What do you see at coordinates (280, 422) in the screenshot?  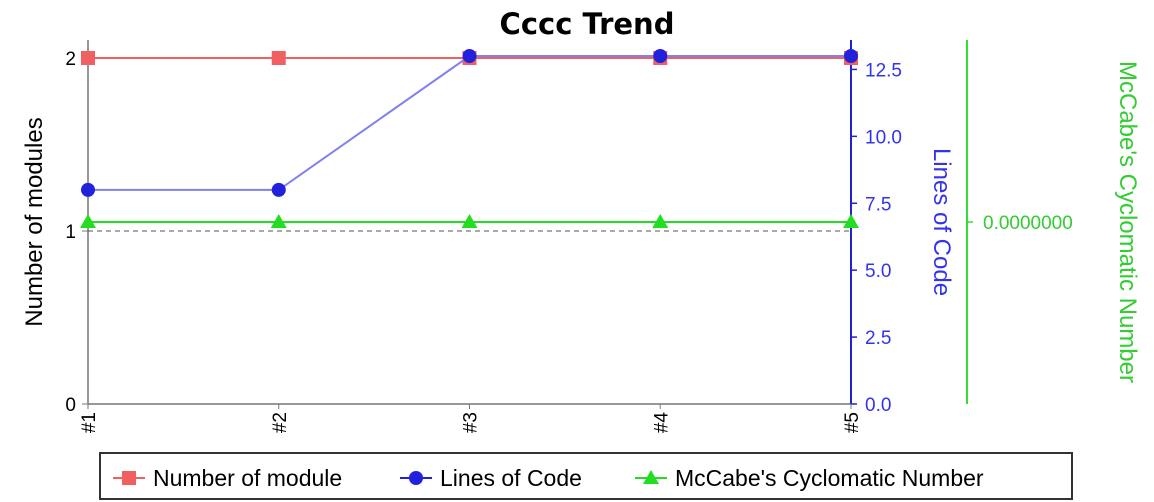 I see `x-tick-label: #2` at bounding box center [280, 422].